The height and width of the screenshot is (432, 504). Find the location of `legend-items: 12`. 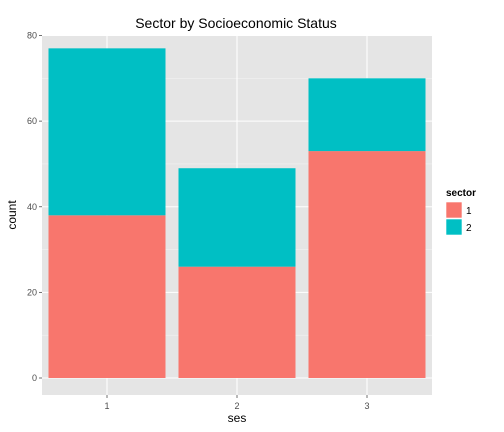

legend-items: 12 is located at coordinates (458, 218).